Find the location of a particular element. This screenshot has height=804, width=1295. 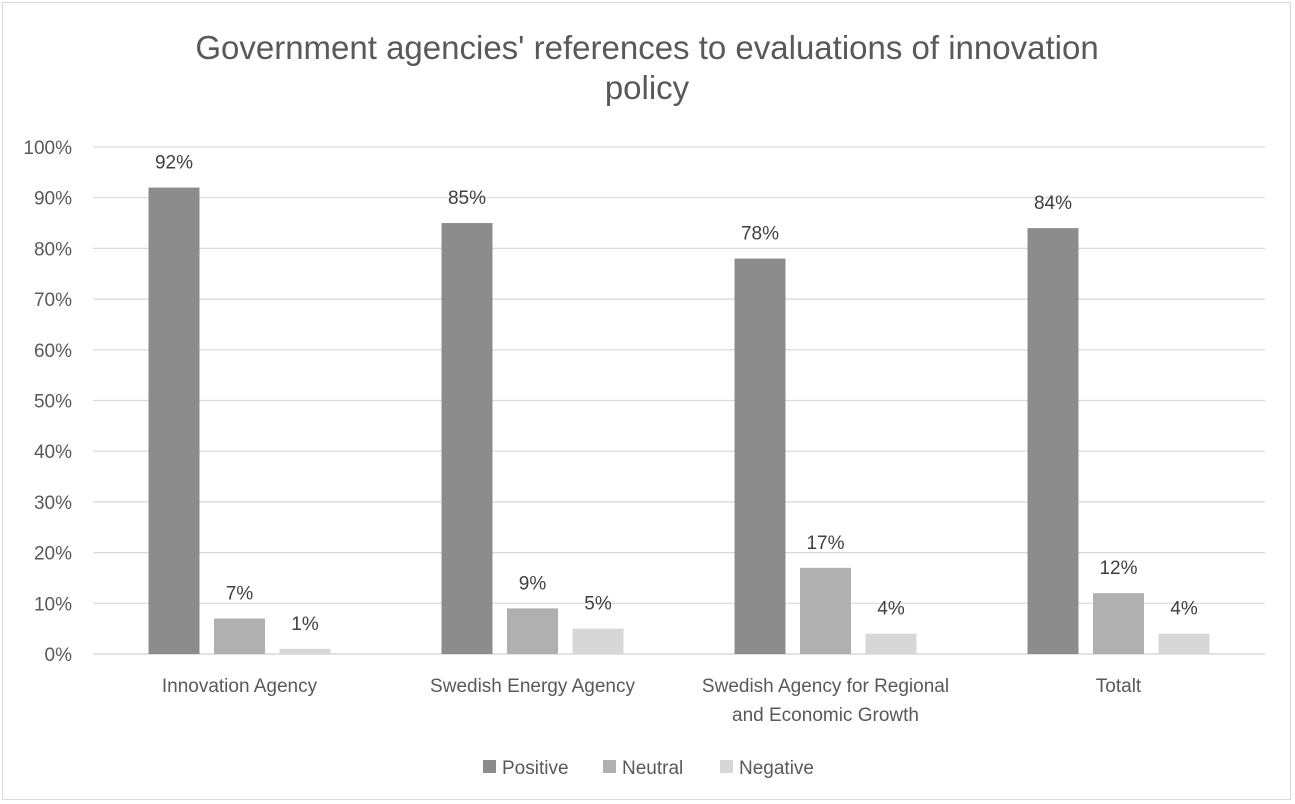

x-category-label: Totalt is located at coordinates (1119, 686).